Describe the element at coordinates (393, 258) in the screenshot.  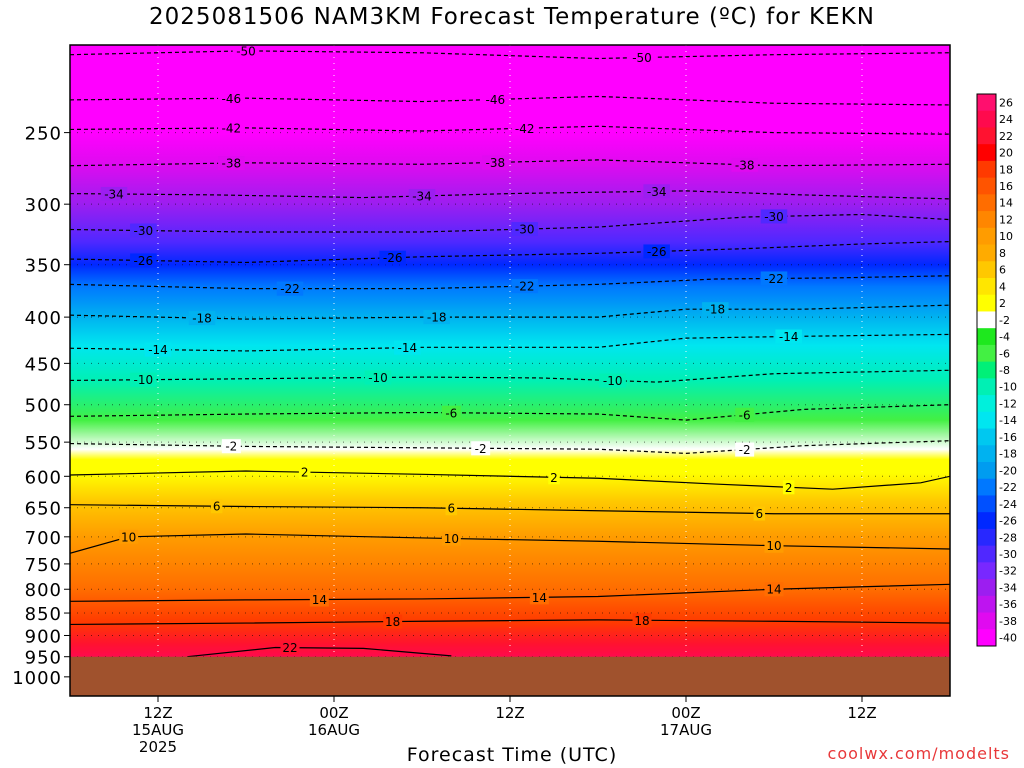
I see `contour-label: -26` at that location.